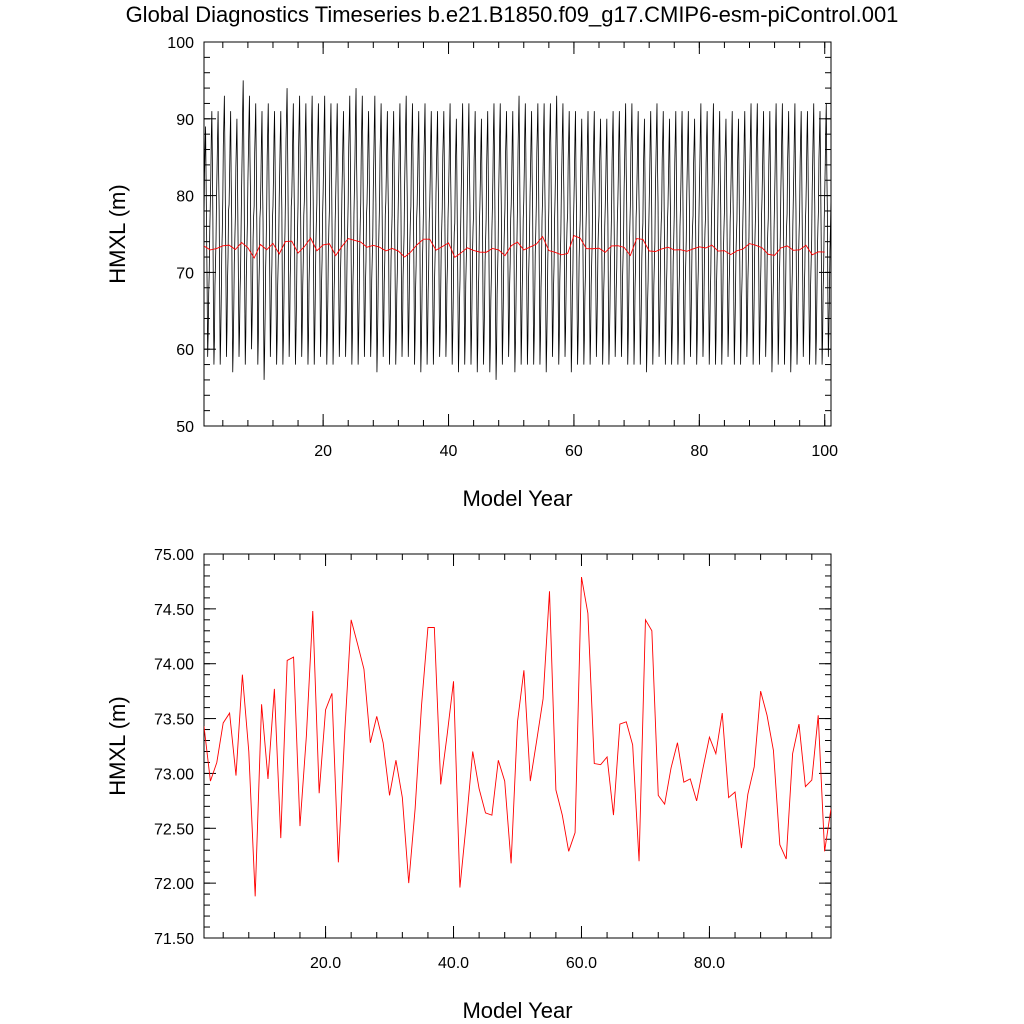 This screenshot has height=1024, width=1024. Describe the element at coordinates (325, 963) in the screenshot. I see `x-tick-label: 20.0` at that location.